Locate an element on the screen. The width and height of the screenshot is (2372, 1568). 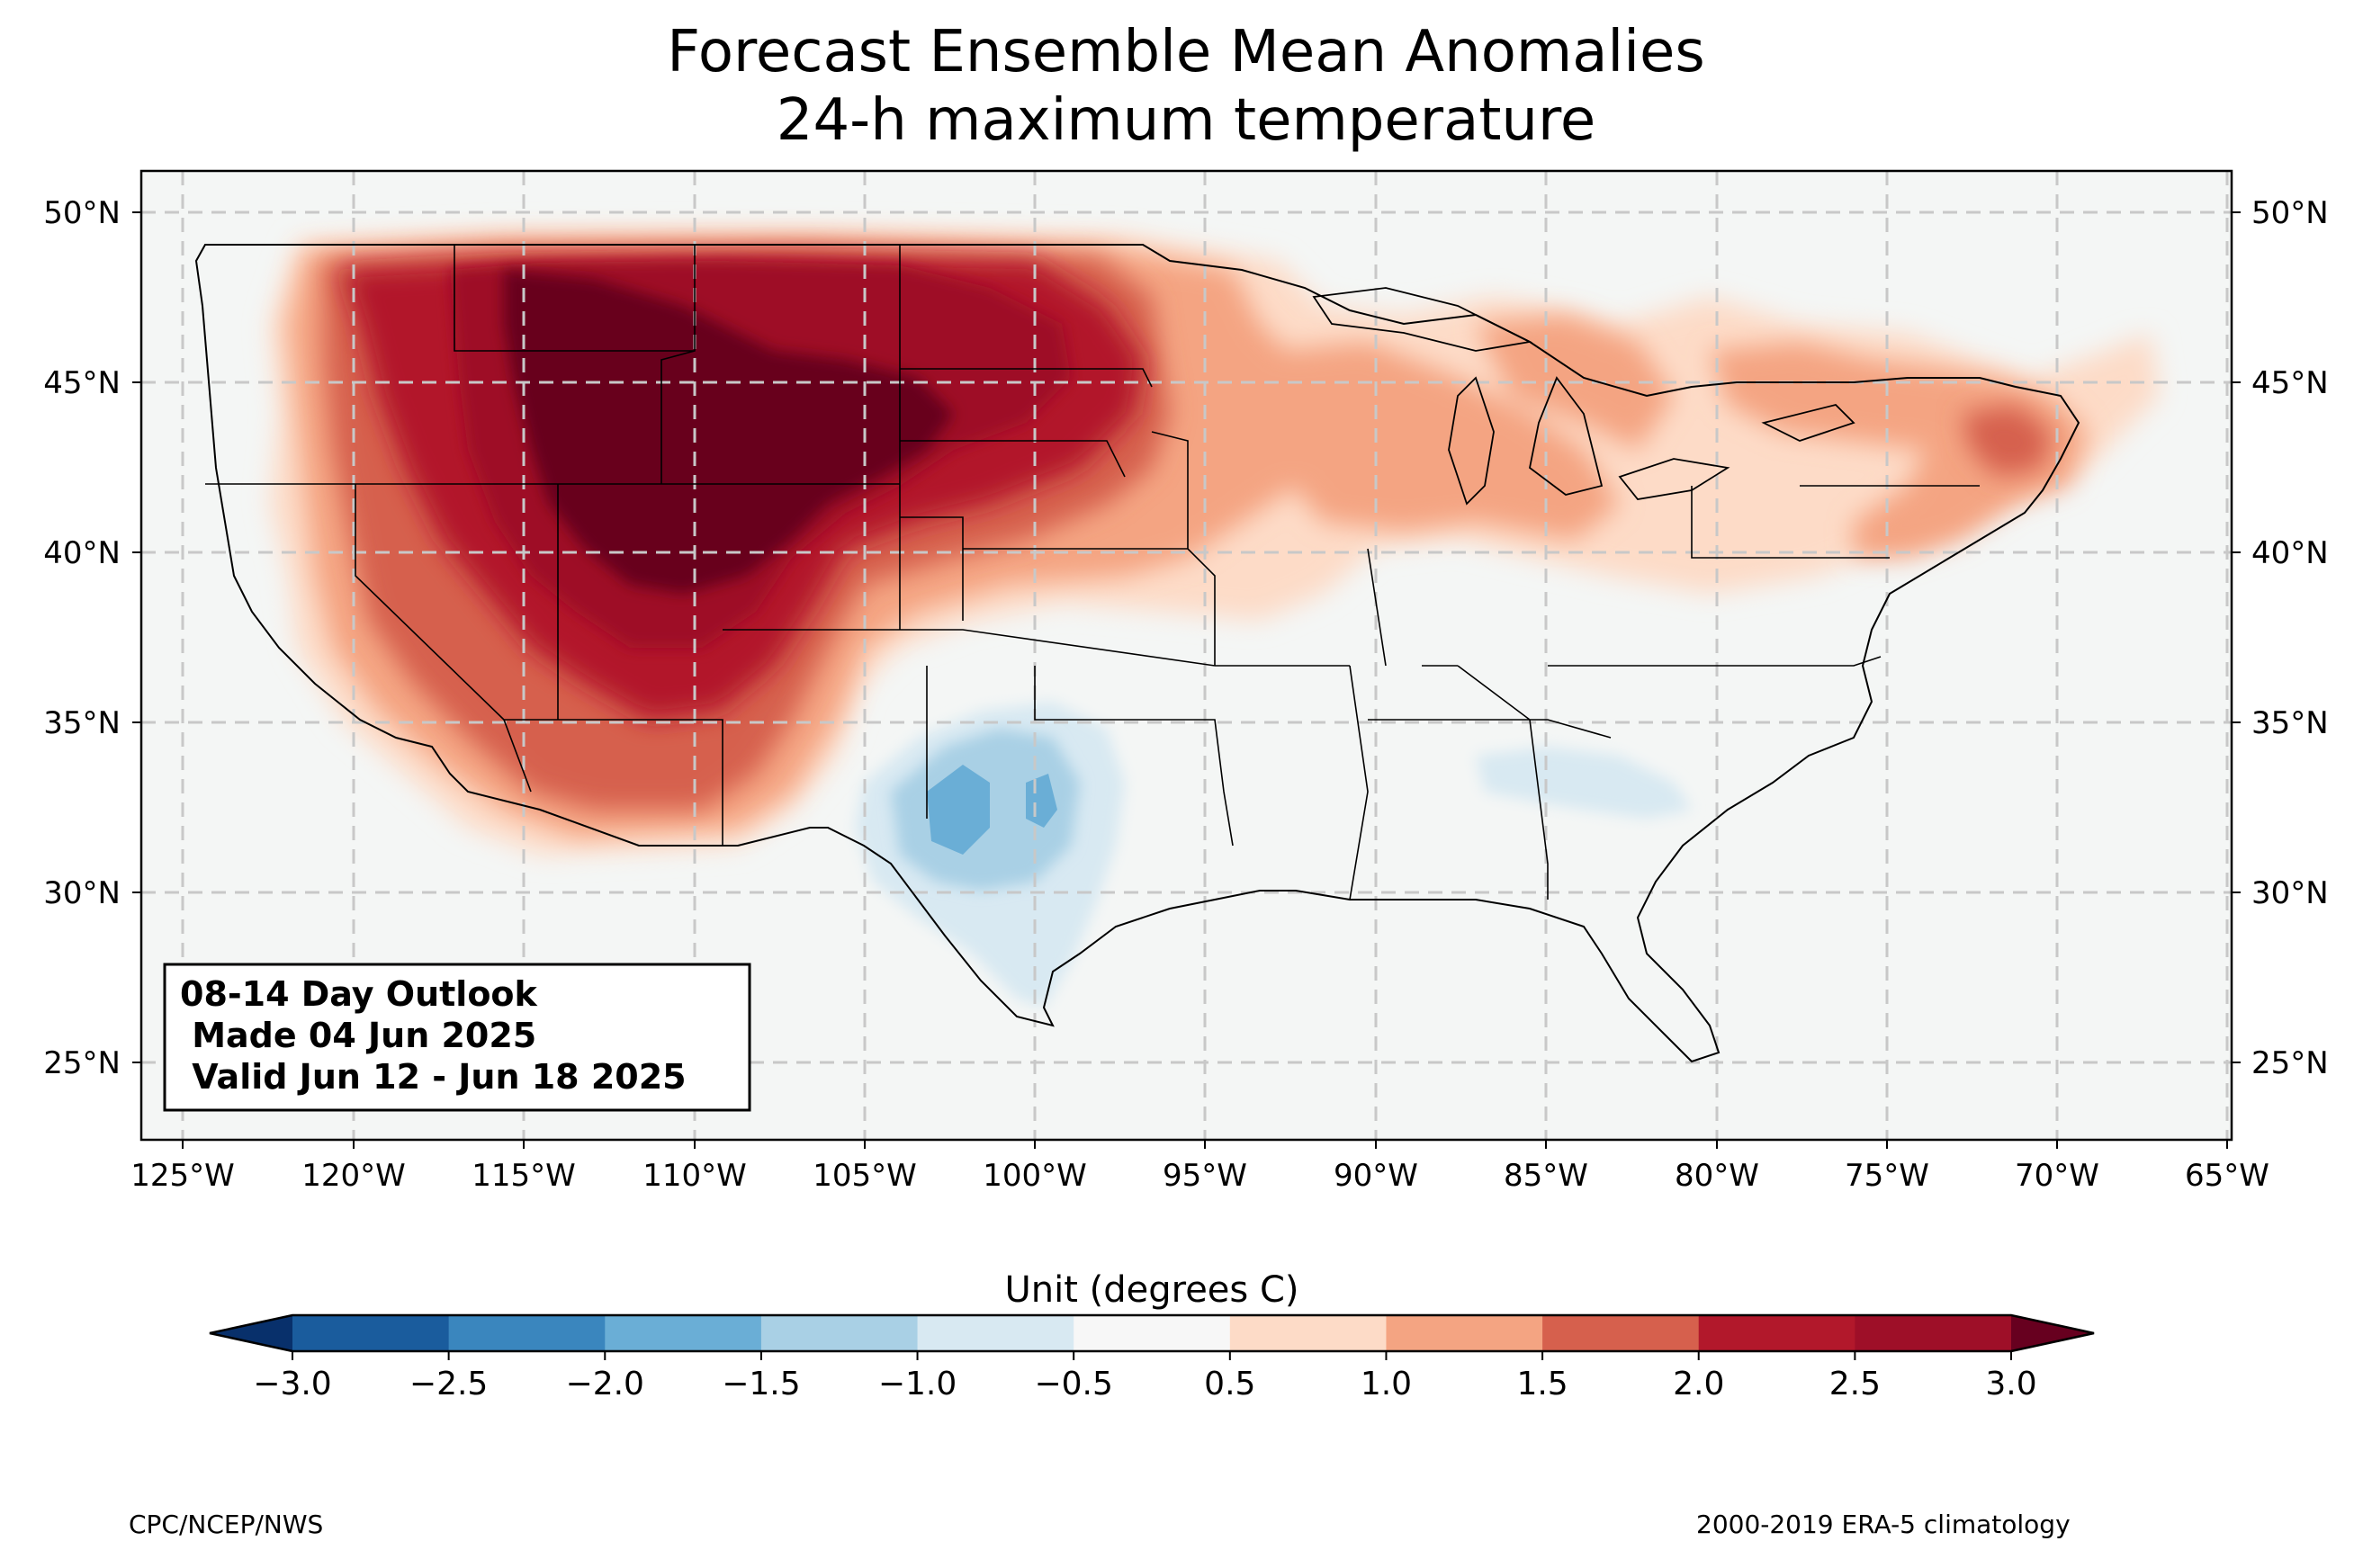
colorbar-tick-label: 2.5 is located at coordinates (1855, 1384).